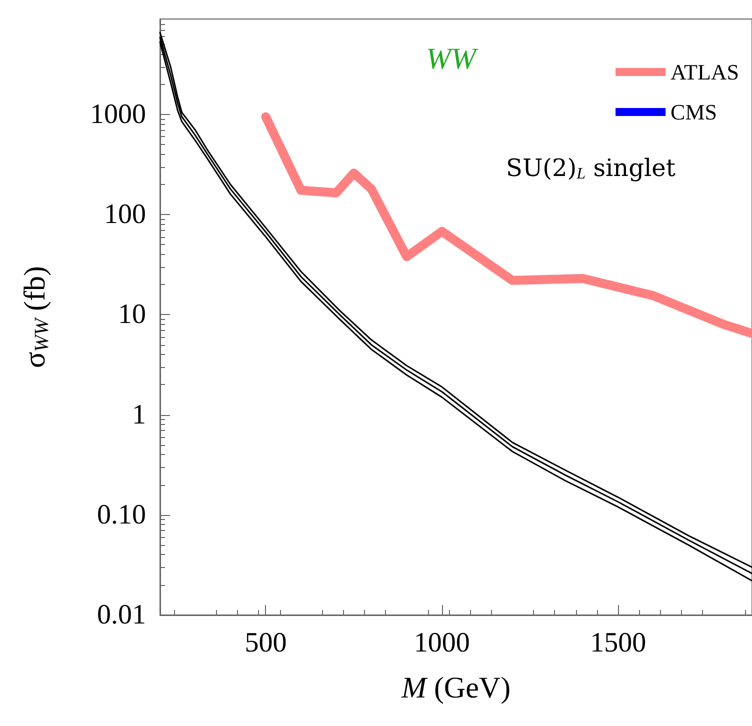 The width and height of the screenshot is (752, 726). Describe the element at coordinates (618, 643) in the screenshot. I see `x-tick-label: 1500` at that location.